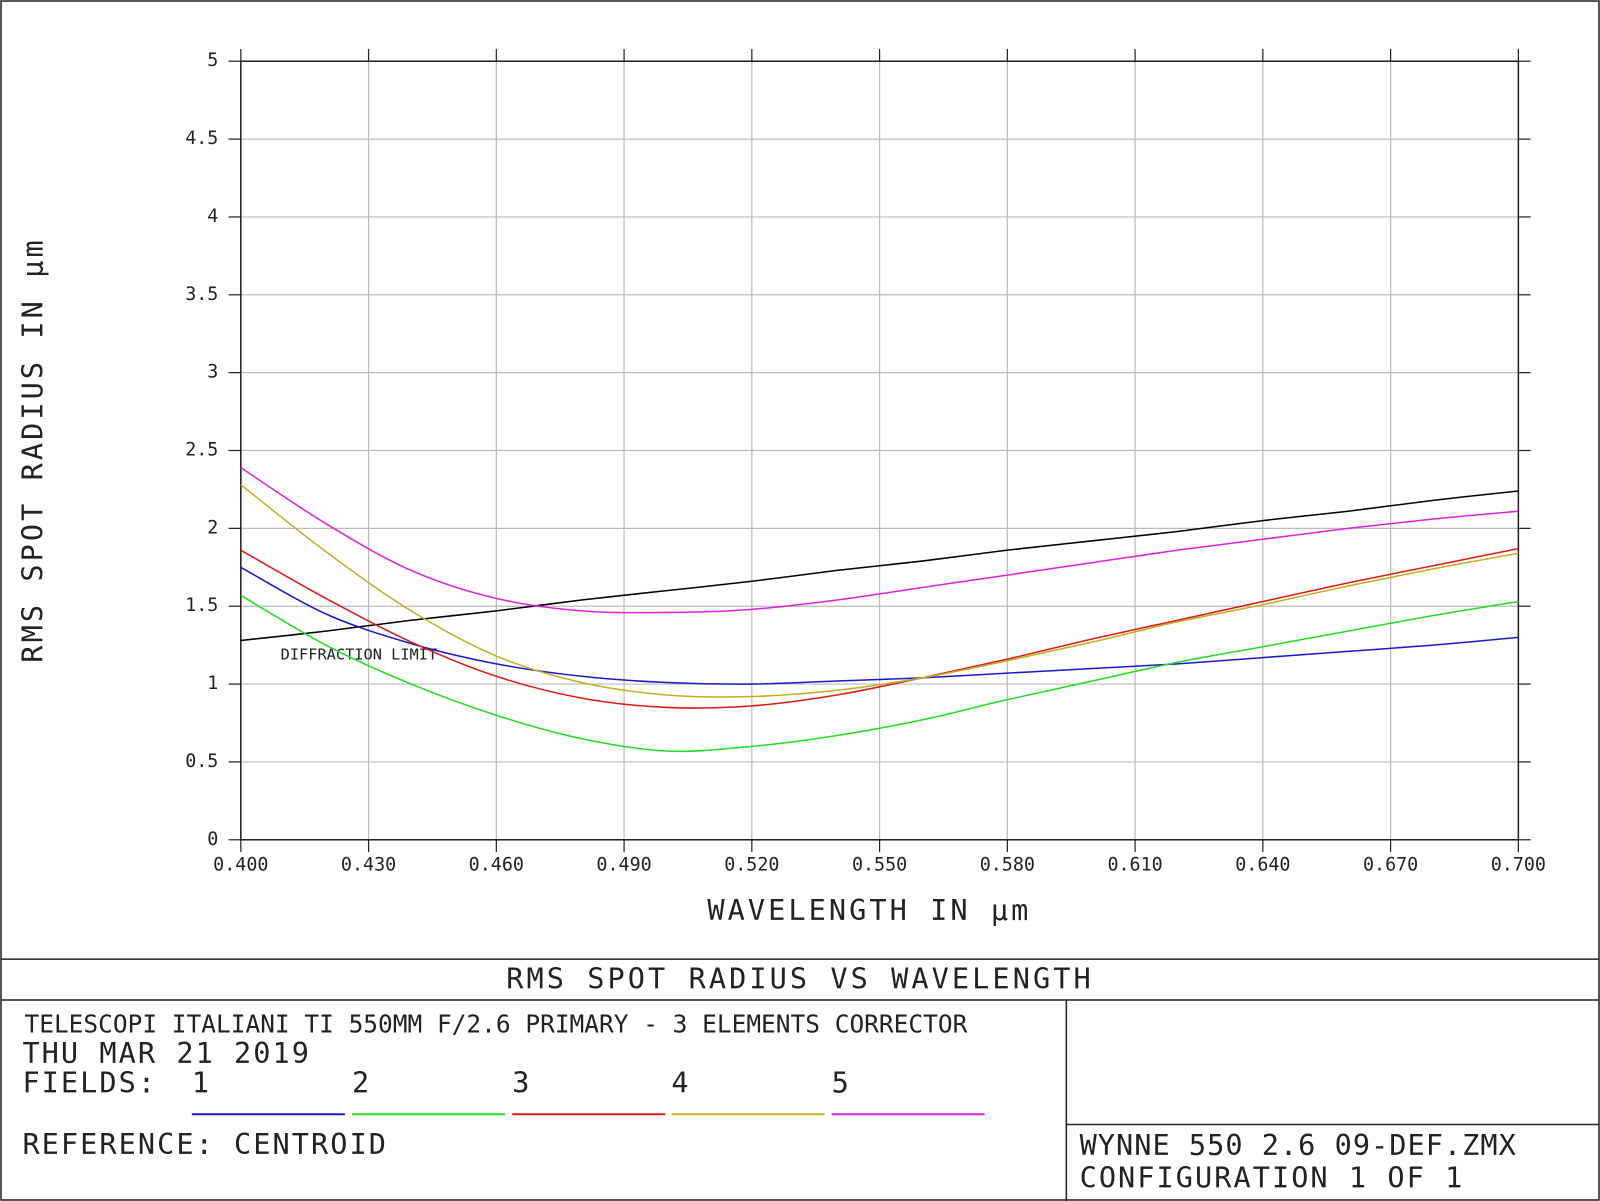 This screenshot has height=1201, width=1600. I want to click on legend-label: 3, so click(520, 1083).